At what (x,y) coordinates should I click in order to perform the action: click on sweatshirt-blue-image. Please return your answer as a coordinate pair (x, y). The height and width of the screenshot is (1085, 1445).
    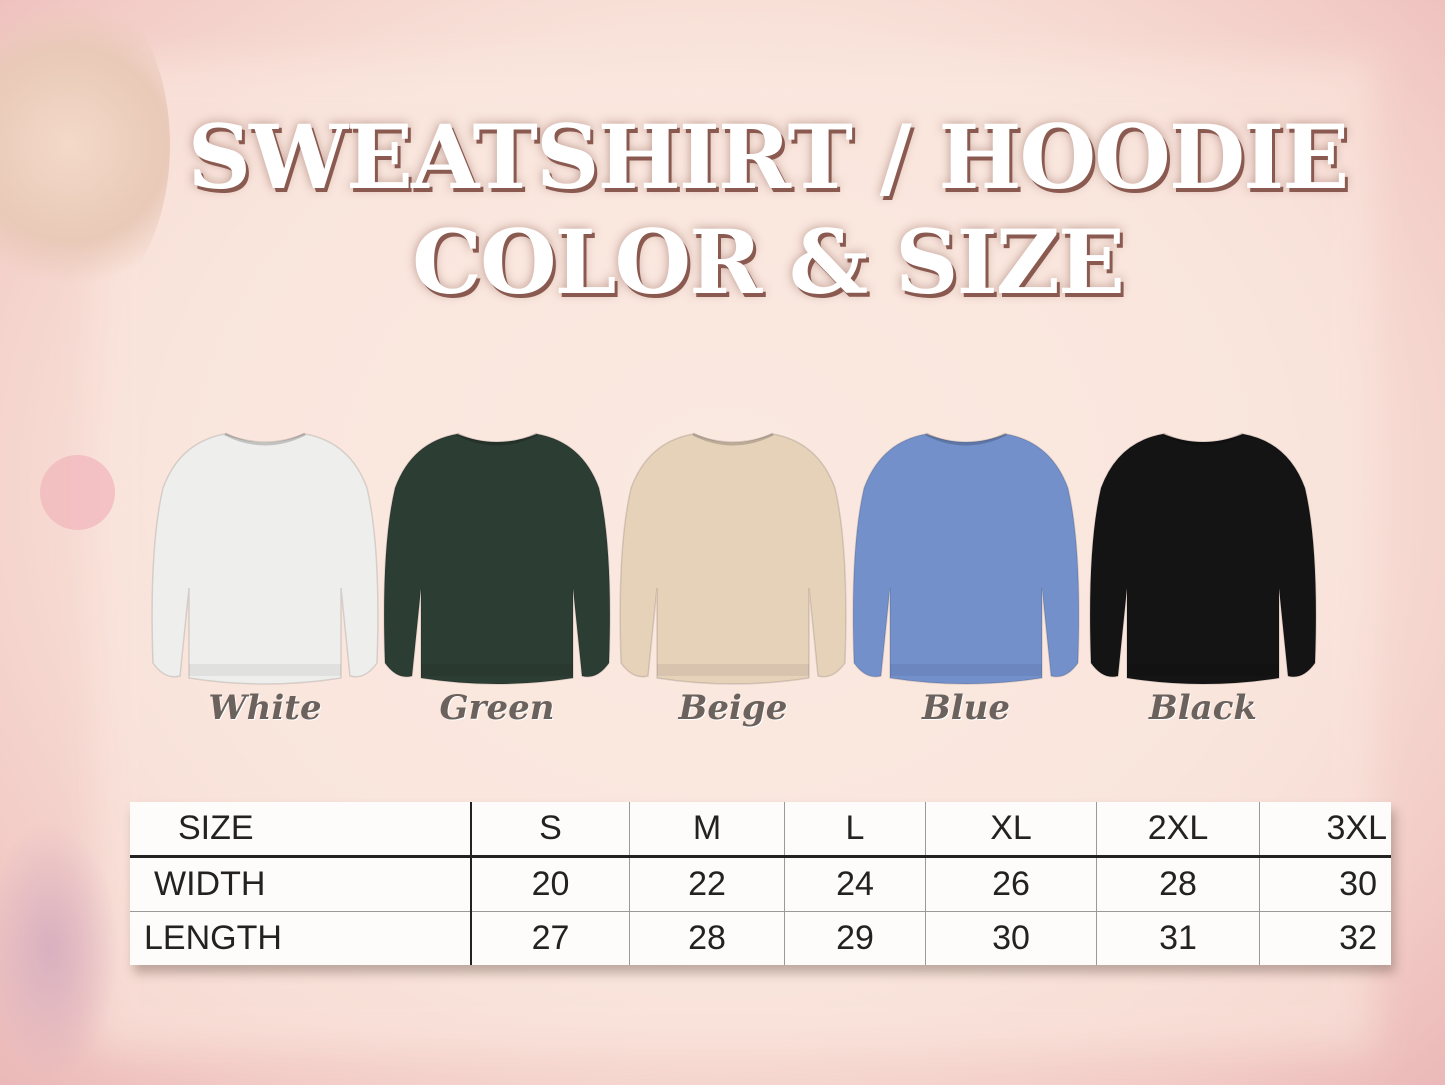
    Looking at the image, I should click on (966, 559).